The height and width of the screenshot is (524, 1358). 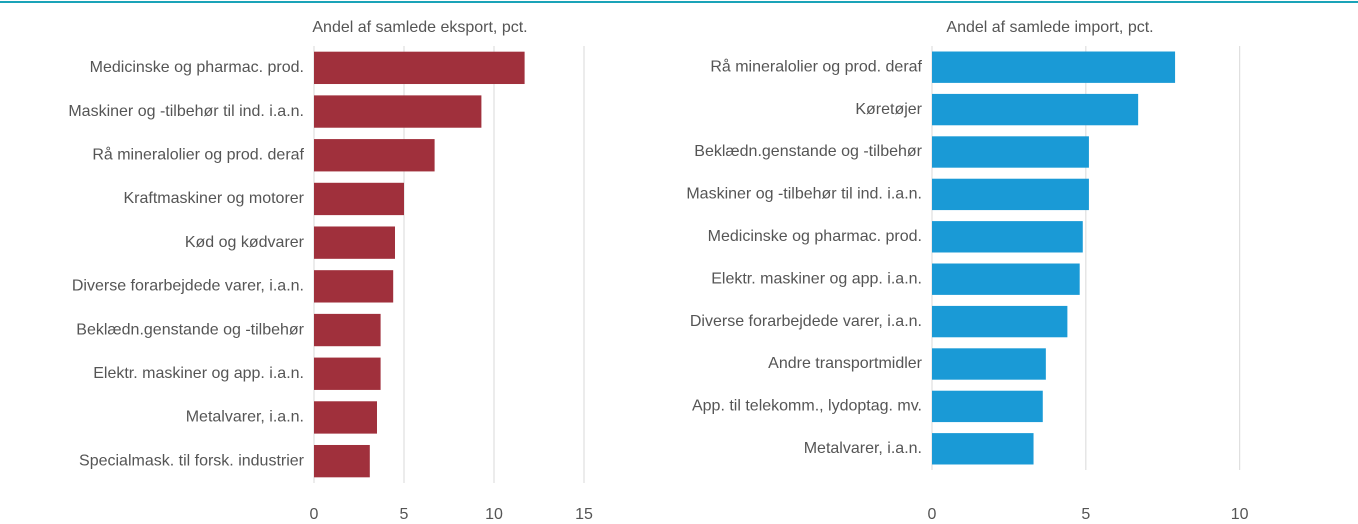 I want to click on y-tick-label: Kød og kødvarer, so click(x=245, y=242).